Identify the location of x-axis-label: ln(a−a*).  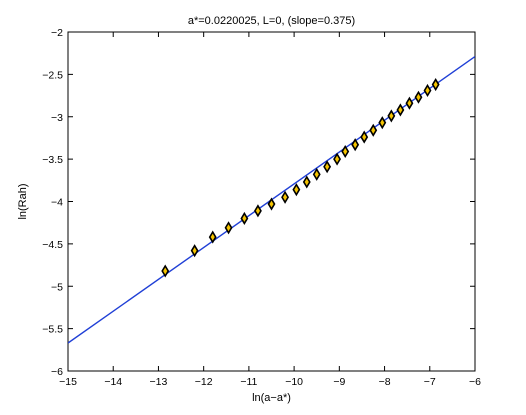
(271, 398).